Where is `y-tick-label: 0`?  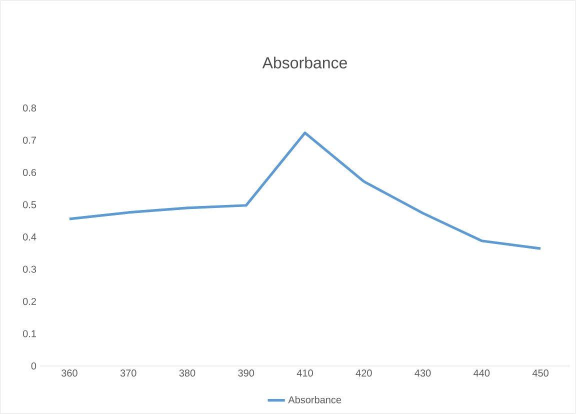
y-tick-label: 0 is located at coordinates (33, 366).